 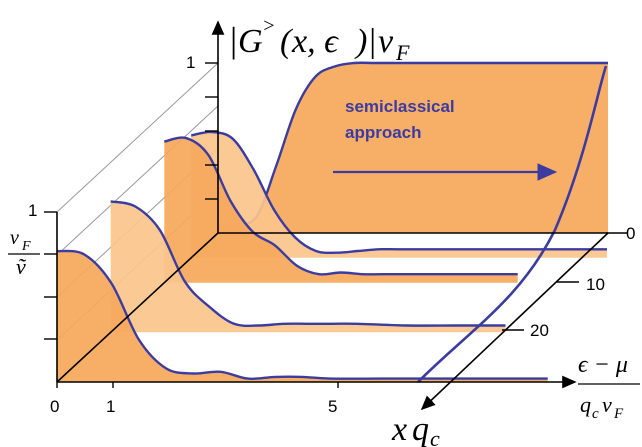 What do you see at coordinates (137, 307) in the screenshot?
I see `left-diagonal` at bounding box center [137, 307].